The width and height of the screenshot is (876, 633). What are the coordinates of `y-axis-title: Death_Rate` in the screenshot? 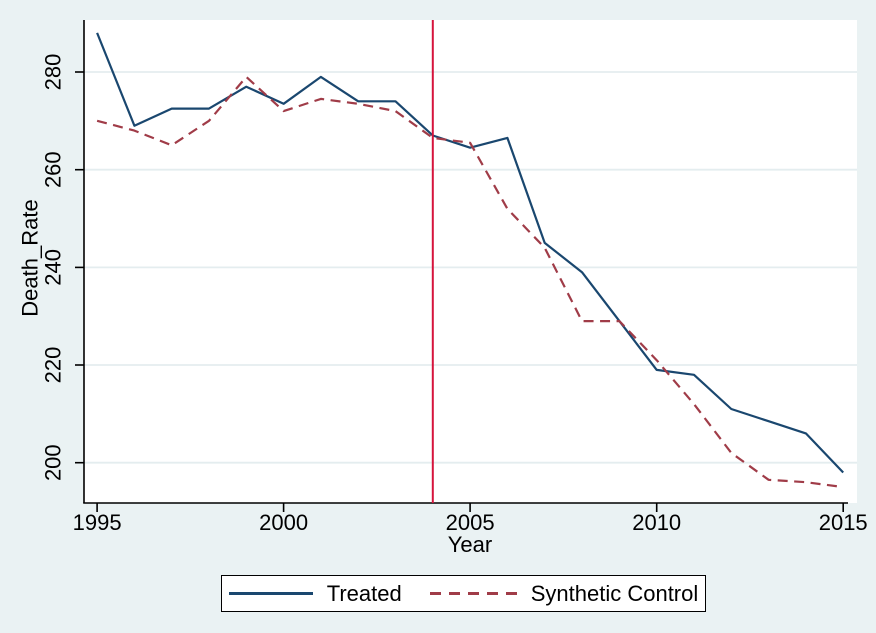 It's located at (30, 257).